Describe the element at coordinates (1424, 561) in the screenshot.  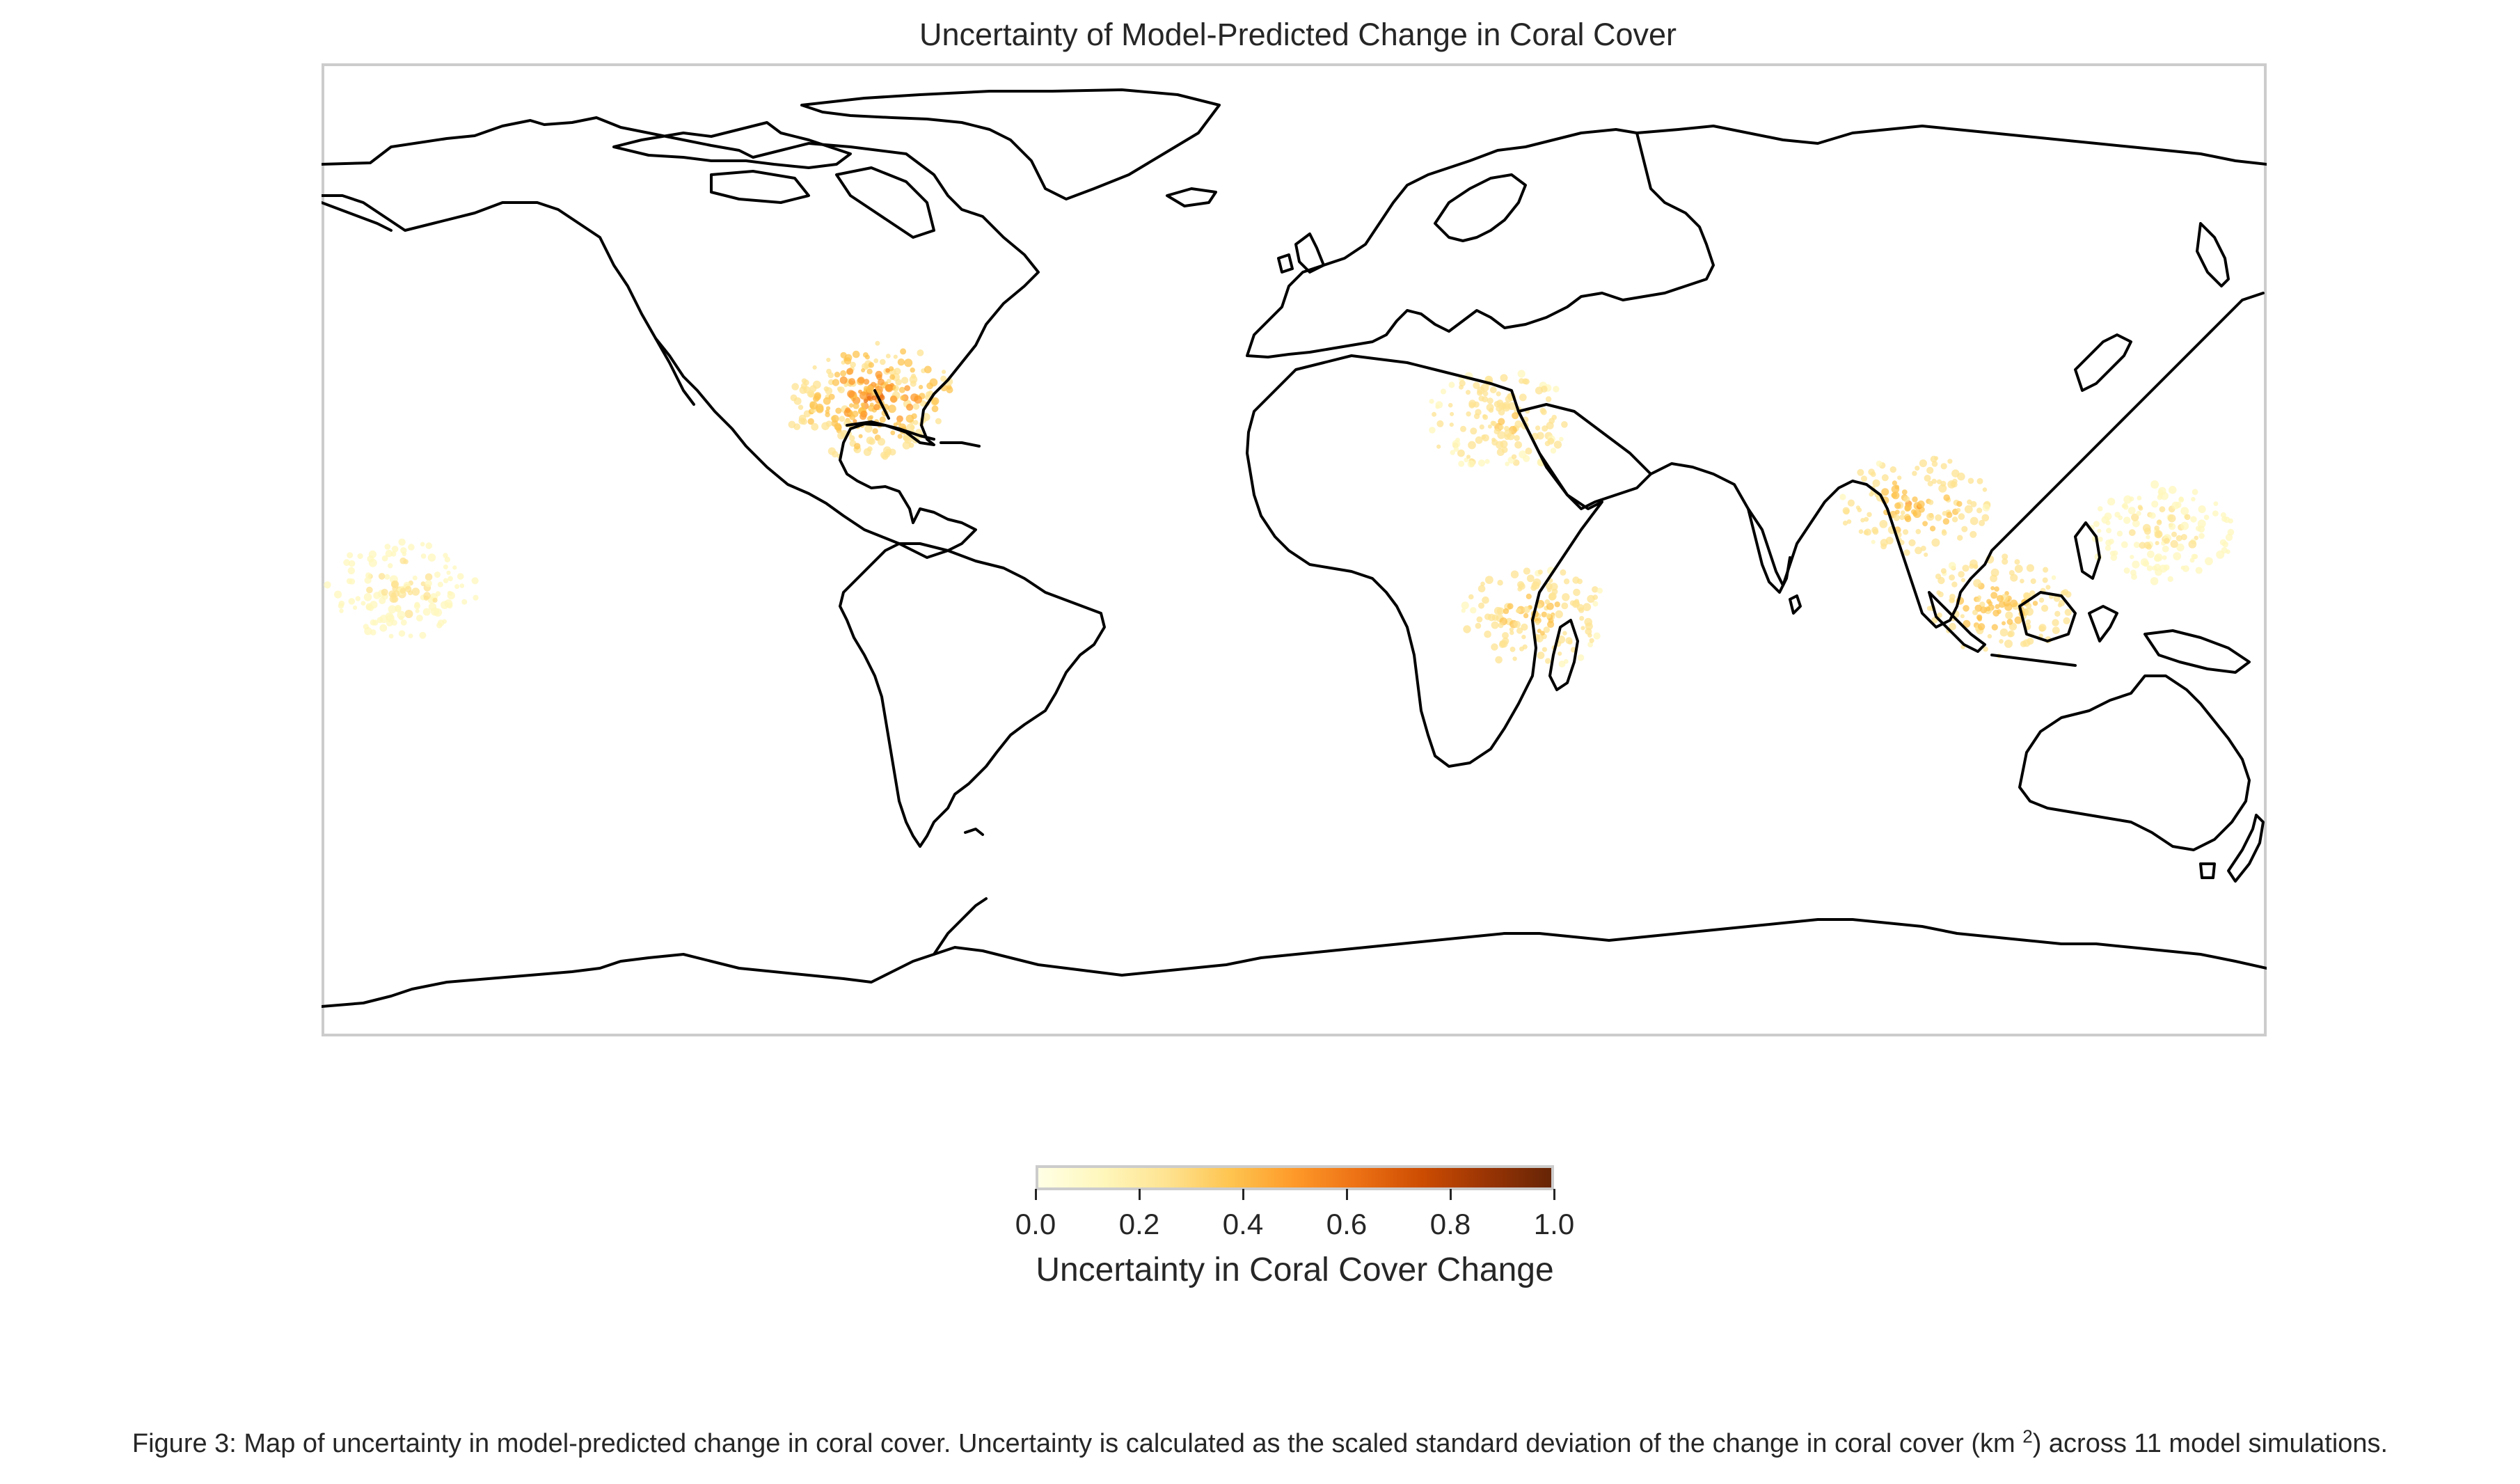
I see `coastline-africa` at that location.